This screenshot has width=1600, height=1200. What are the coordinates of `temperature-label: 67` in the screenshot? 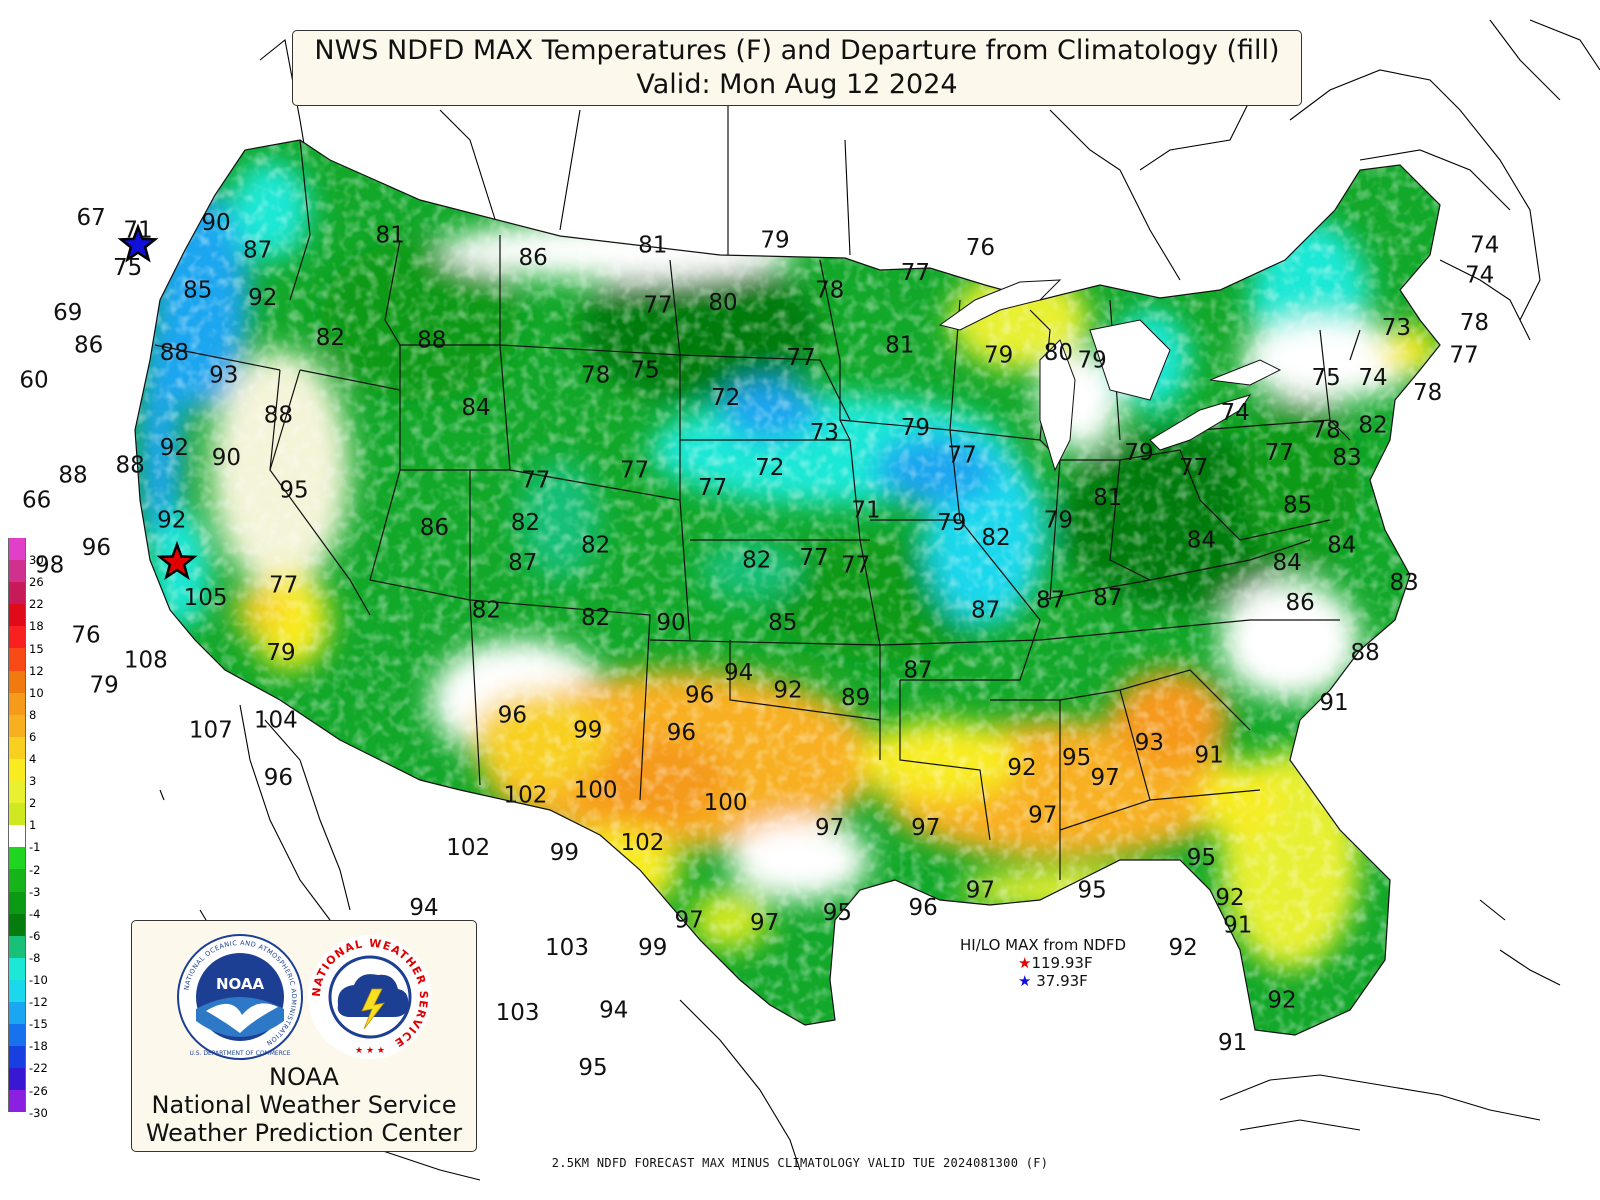 It's located at (91, 218).